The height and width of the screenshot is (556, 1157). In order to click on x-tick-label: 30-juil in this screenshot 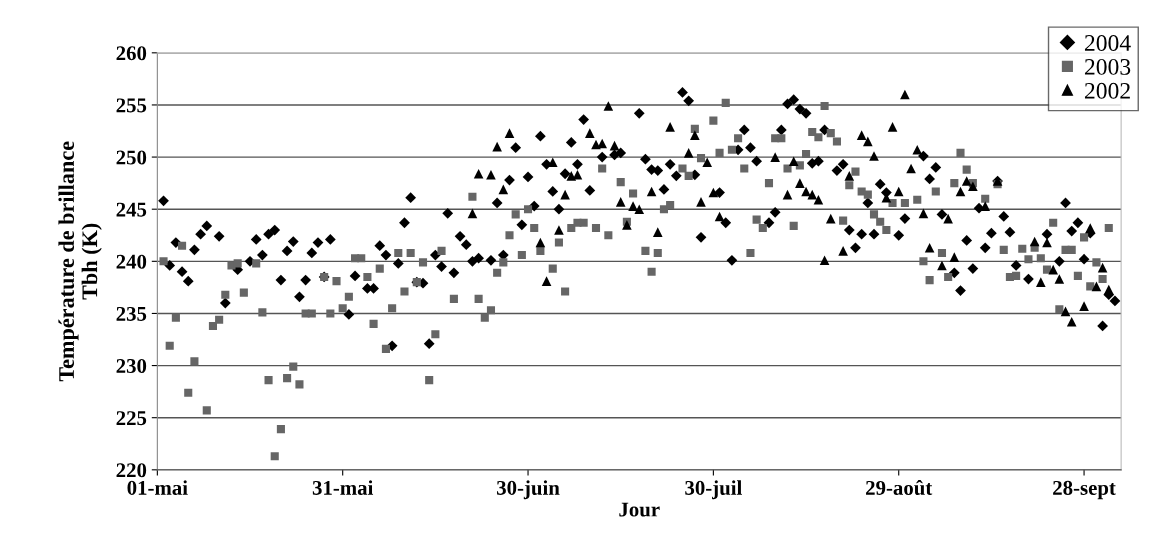, I will do `click(713, 490)`.